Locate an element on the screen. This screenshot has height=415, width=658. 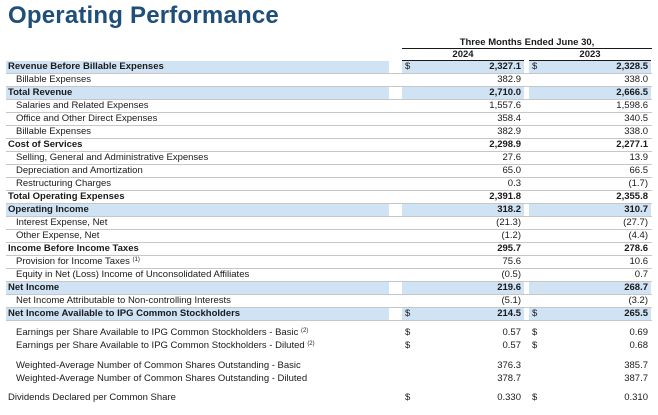
table-row: Restructuring Charges 0.3 (1.7) is located at coordinates (329, 184).